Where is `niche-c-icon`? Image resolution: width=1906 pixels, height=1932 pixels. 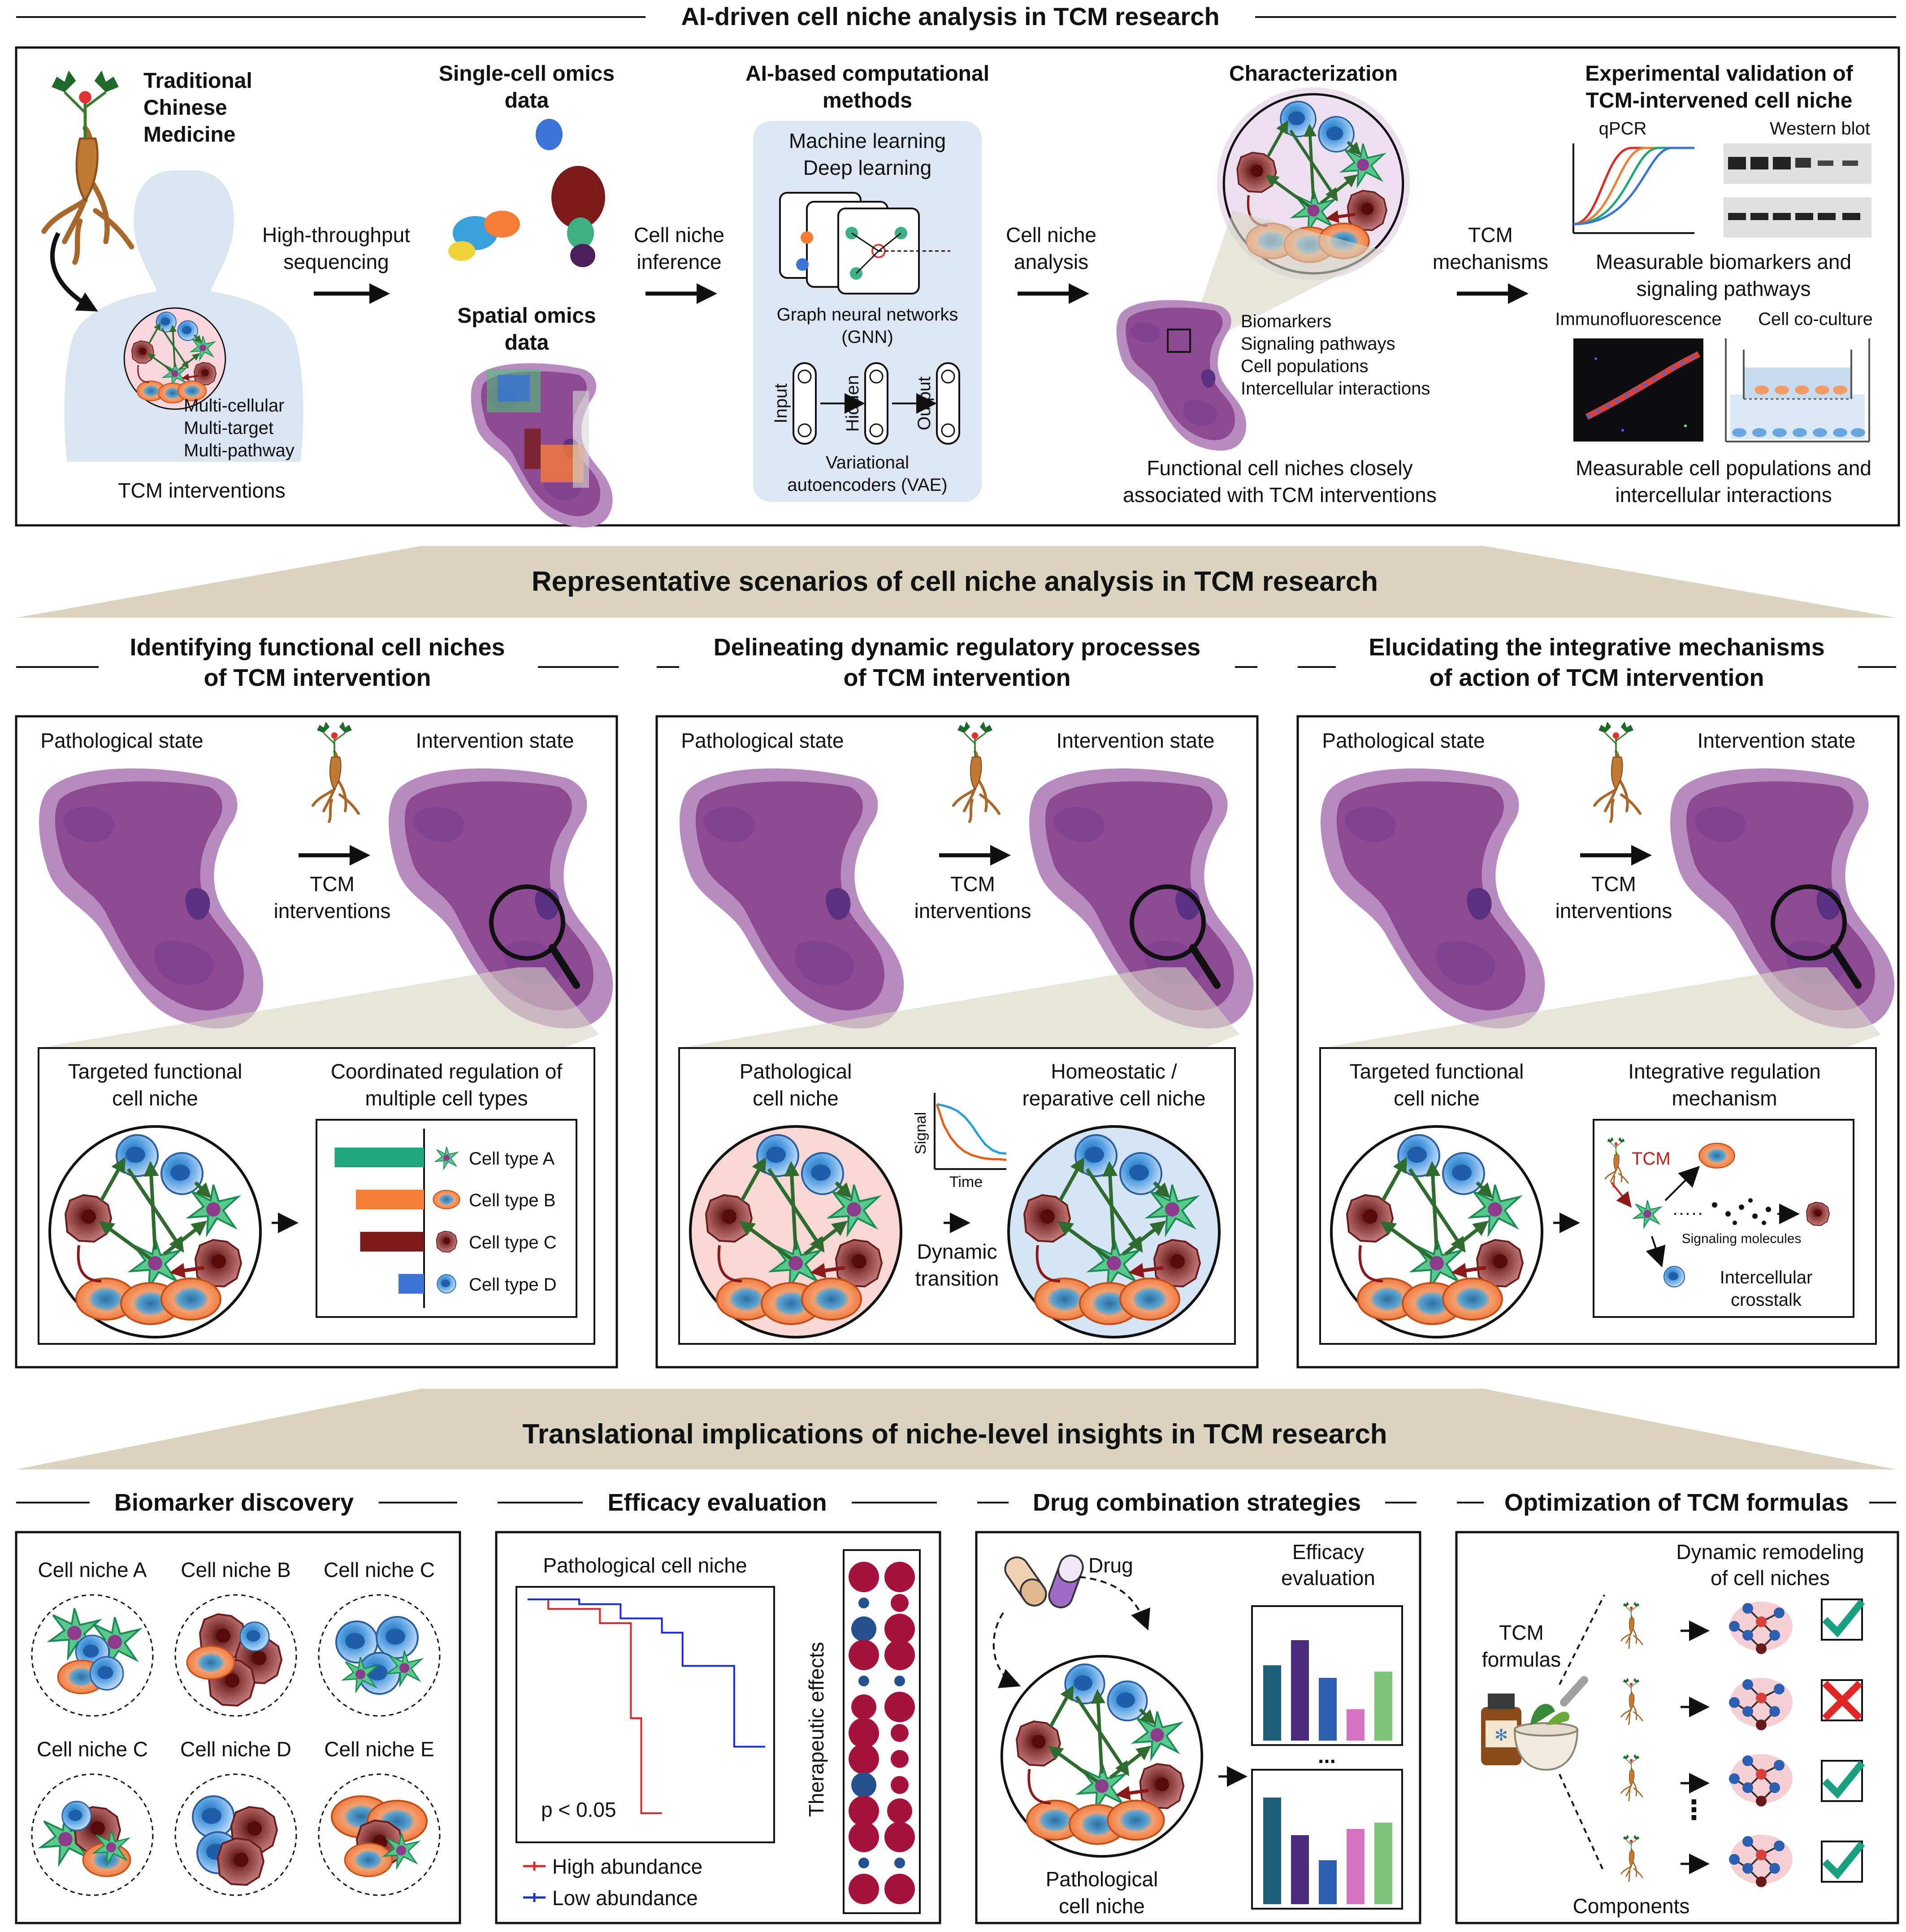
niche-c-icon is located at coordinates (379, 1655).